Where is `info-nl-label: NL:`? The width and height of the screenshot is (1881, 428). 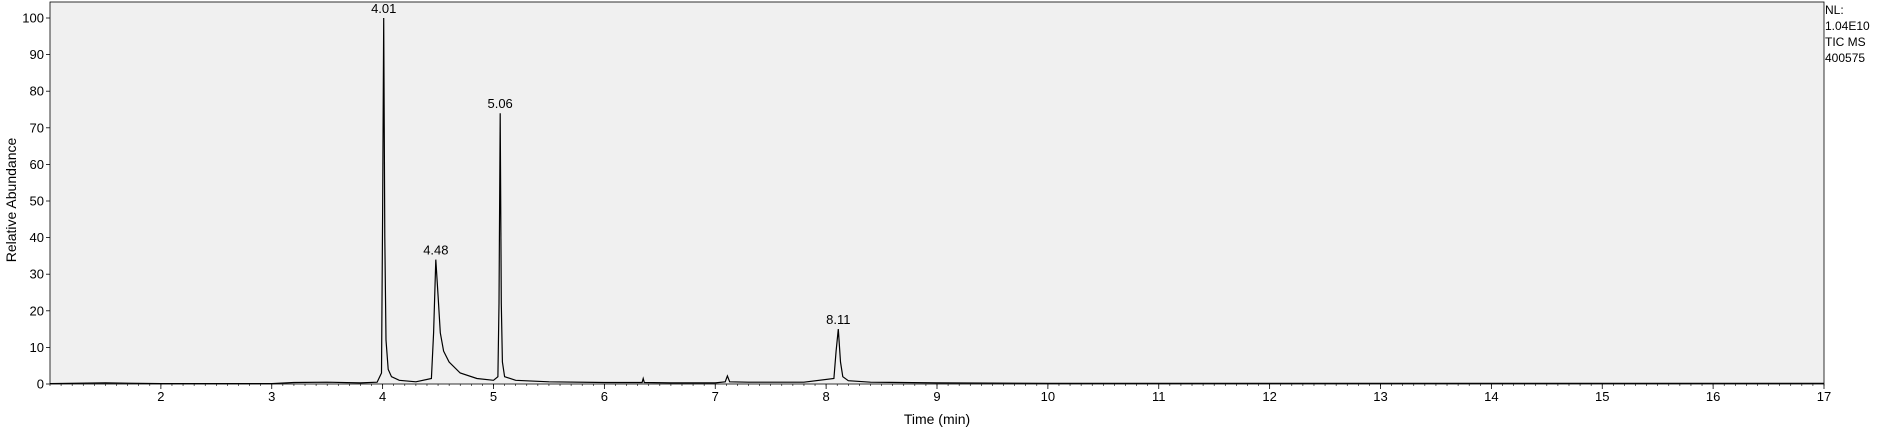
info-nl-label: NL: is located at coordinates (1834, 10).